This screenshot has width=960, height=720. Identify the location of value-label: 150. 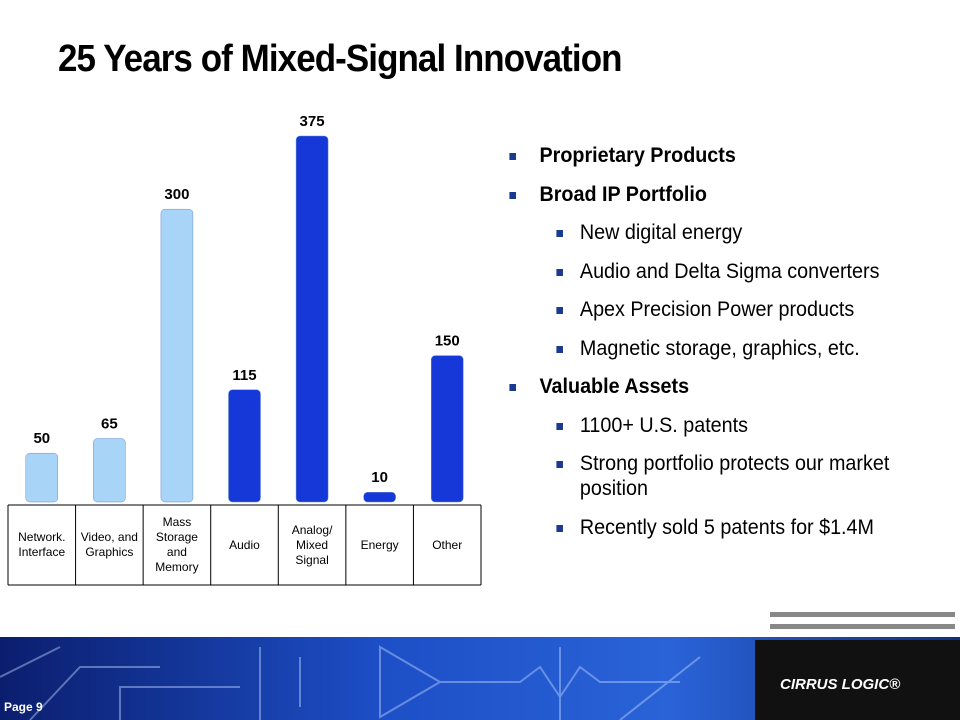
(447, 341).